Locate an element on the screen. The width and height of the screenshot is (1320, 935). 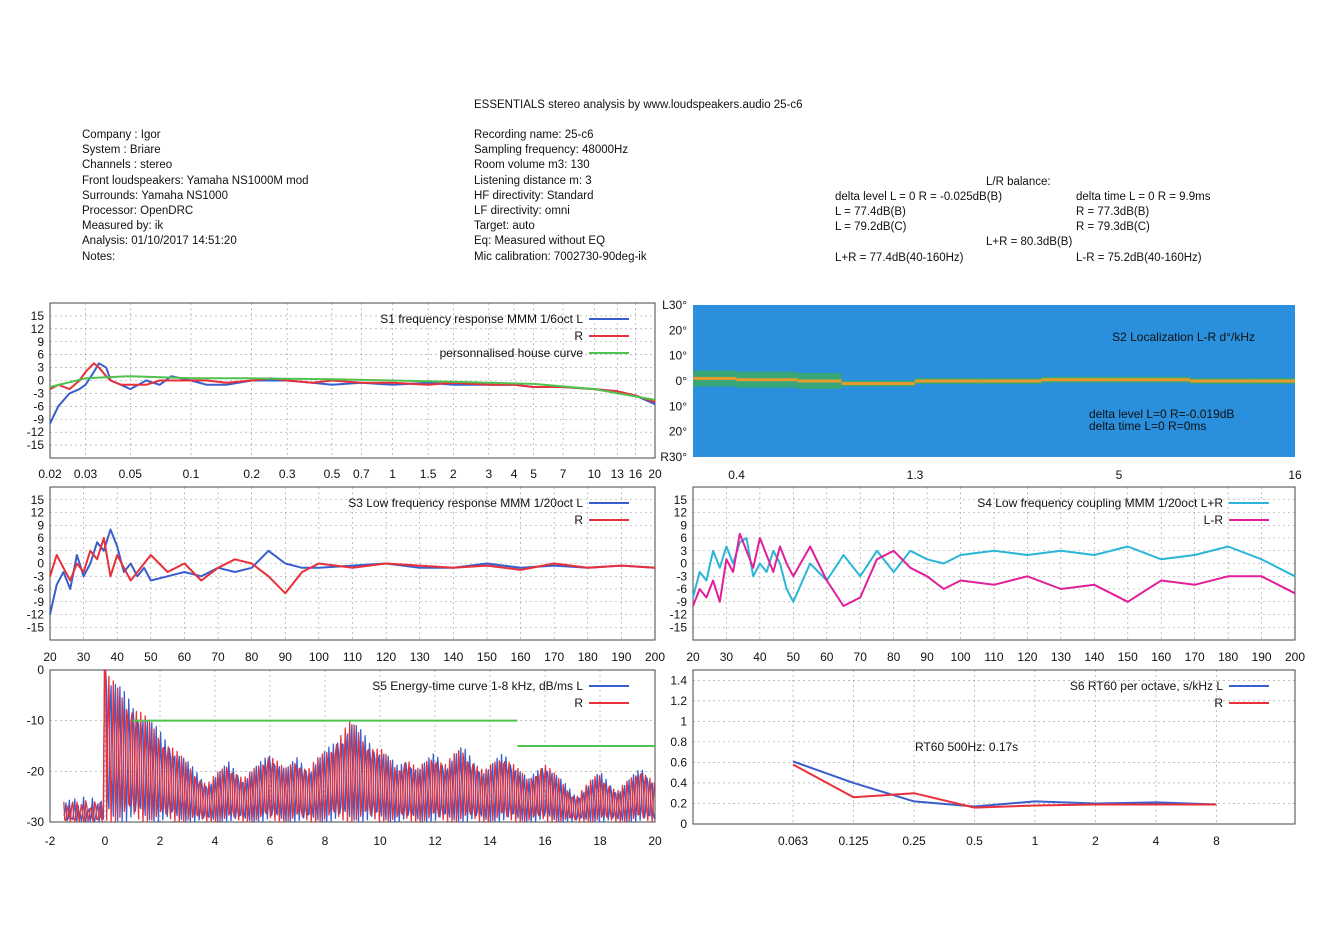
s3-ytick-label: -3 is located at coordinates (38, 576).